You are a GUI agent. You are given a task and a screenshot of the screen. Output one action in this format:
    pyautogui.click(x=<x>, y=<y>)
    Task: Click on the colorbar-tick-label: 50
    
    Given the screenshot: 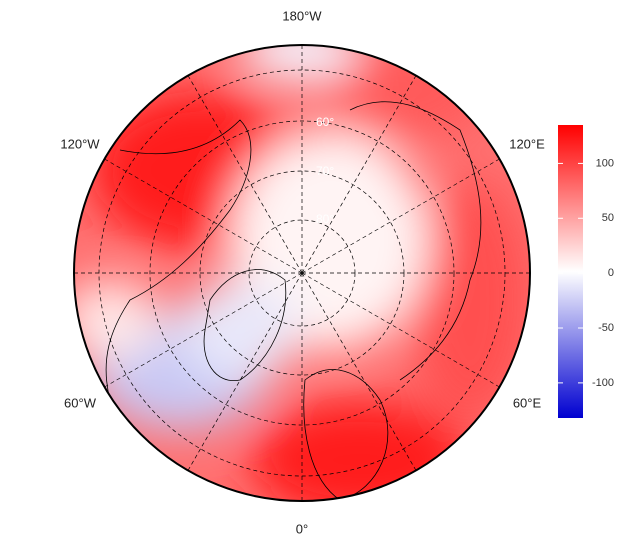 What is the action you would take?
    pyautogui.click(x=608, y=218)
    